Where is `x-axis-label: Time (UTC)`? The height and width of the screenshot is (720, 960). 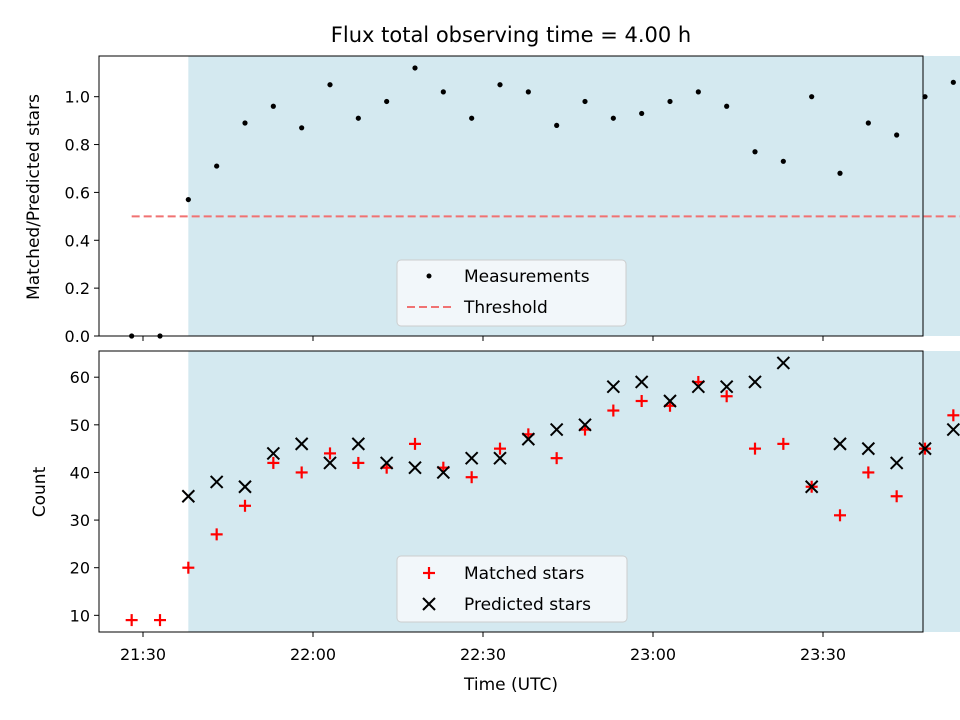
x-axis-label: Time (UTC) is located at coordinates (510, 685).